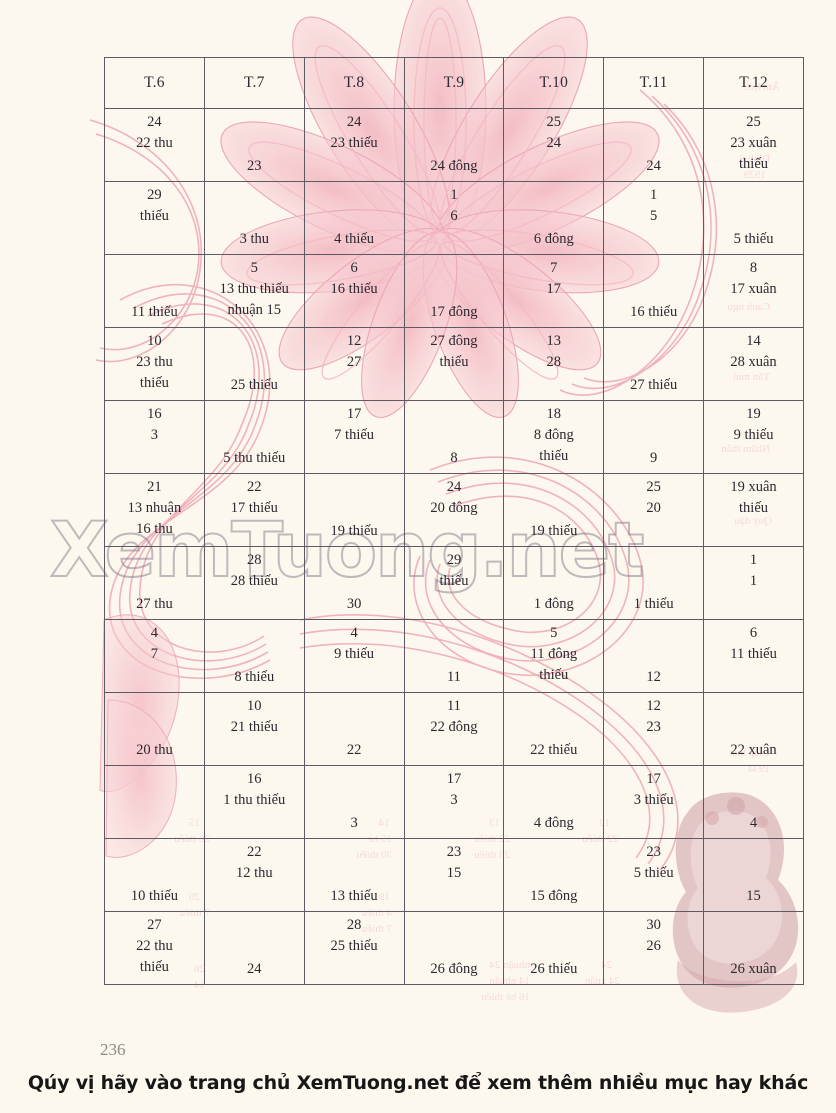 The image size is (836, 1113). I want to click on table-row: 16 1 thu thiếu 3 17 3 4 đông 17 3 thiếu 4, so click(454, 802).